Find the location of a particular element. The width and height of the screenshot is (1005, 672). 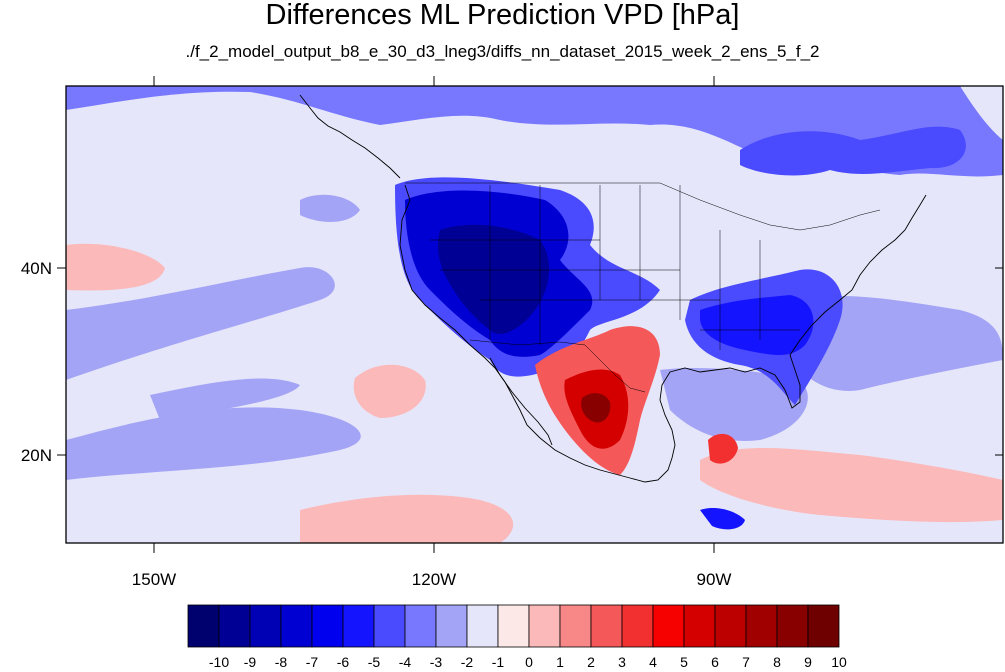

coastline-baja is located at coordinates (521, 401).